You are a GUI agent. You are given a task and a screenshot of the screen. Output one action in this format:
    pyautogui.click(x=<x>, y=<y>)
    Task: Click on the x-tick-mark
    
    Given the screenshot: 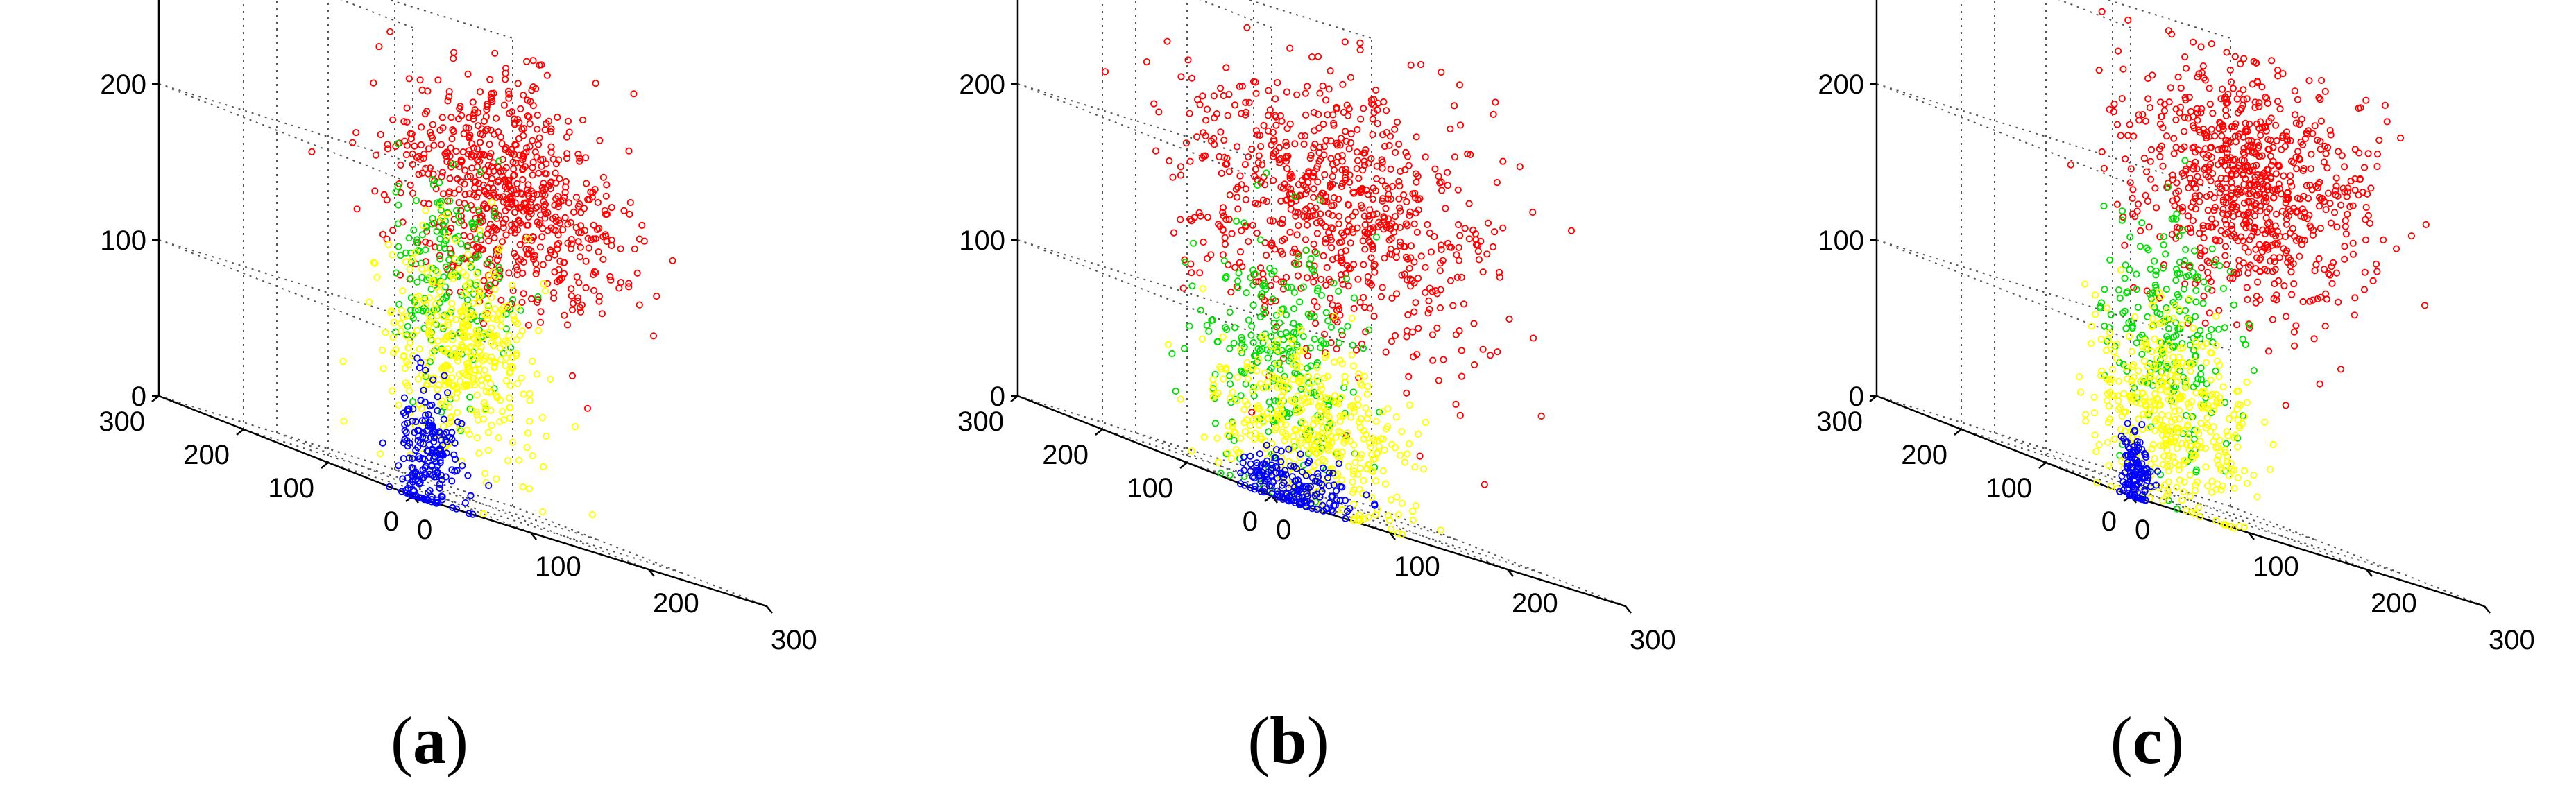 What is the action you would take?
    pyautogui.click(x=2369, y=573)
    